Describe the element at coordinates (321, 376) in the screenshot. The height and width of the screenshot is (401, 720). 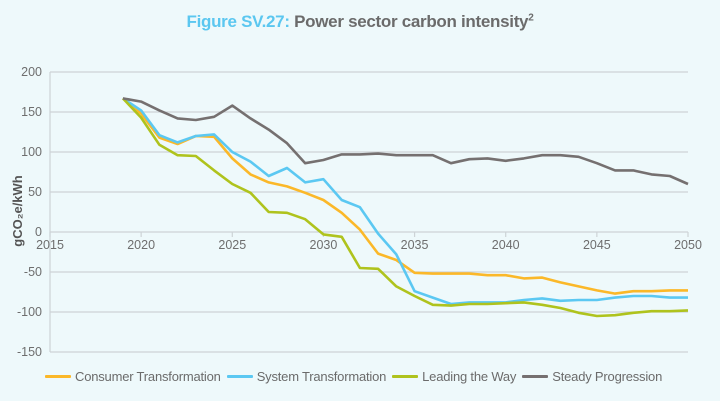
I see `legend-label: System Transformation` at that location.